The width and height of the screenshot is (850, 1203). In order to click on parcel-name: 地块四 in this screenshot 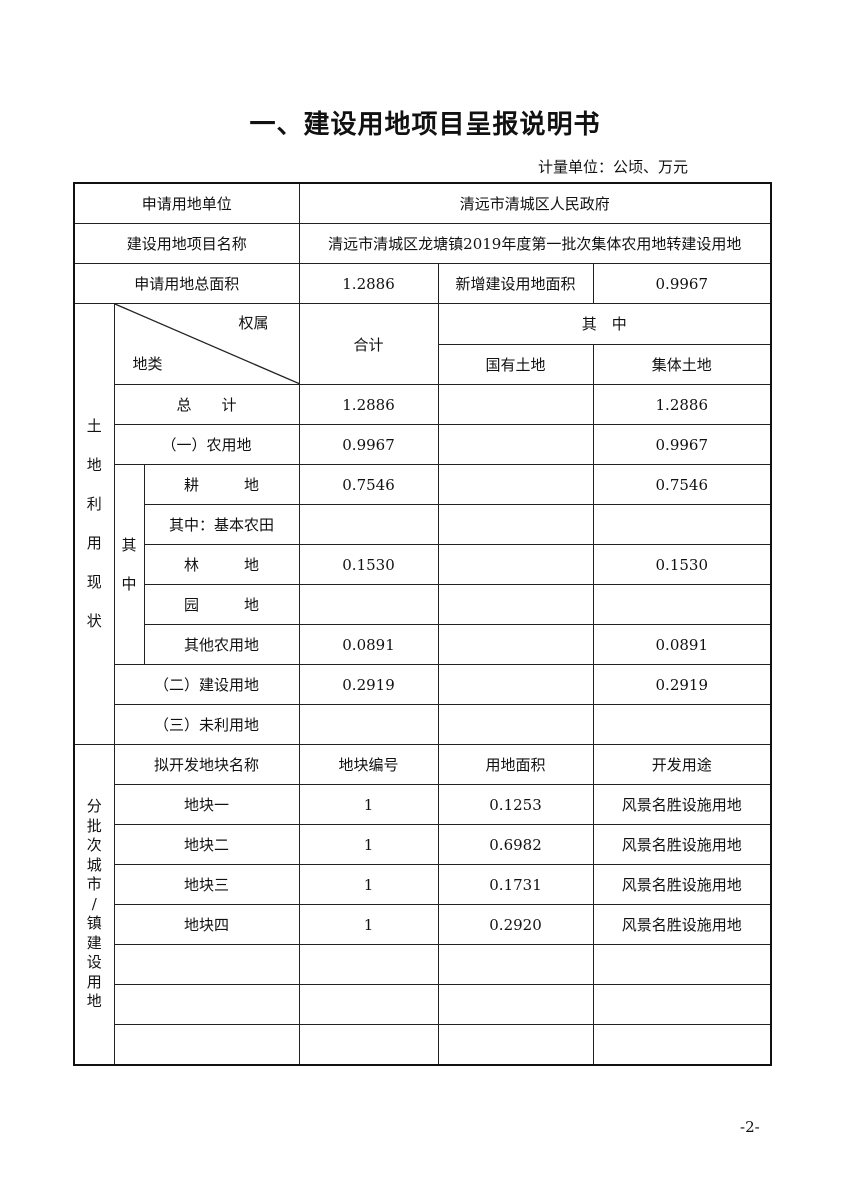, I will do `click(206, 924)`.